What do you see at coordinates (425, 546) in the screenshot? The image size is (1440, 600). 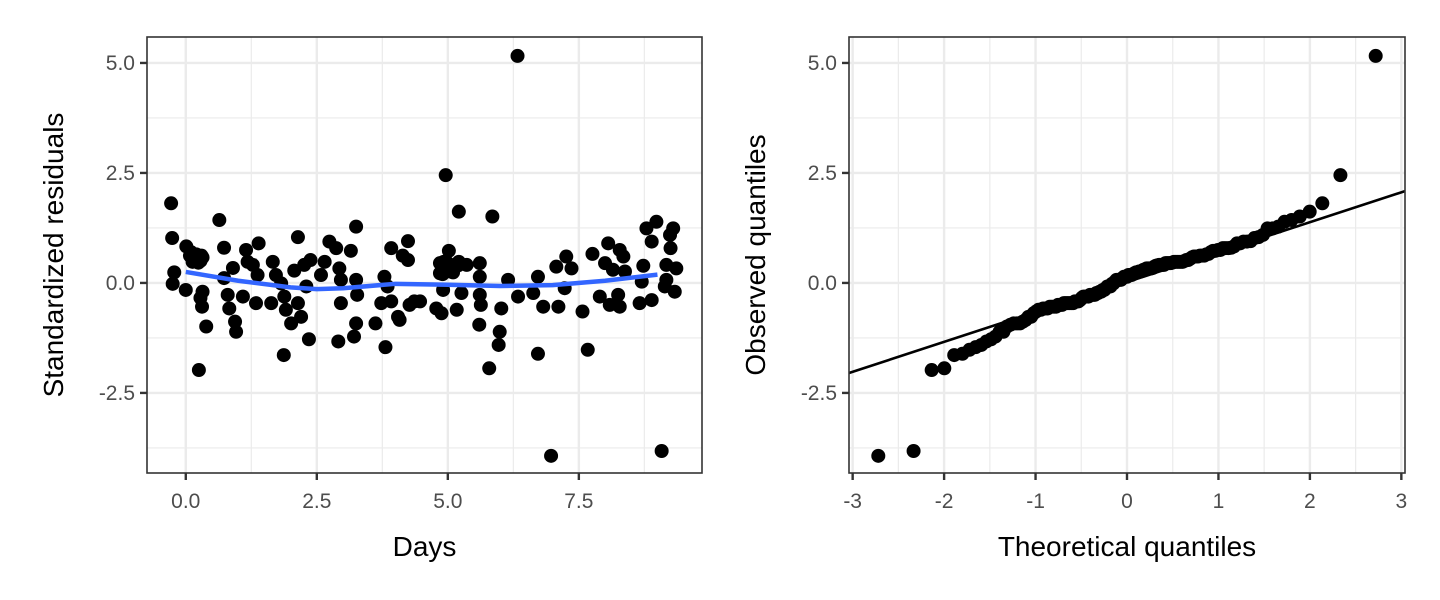 I see `x-axis-title: Days` at bounding box center [425, 546].